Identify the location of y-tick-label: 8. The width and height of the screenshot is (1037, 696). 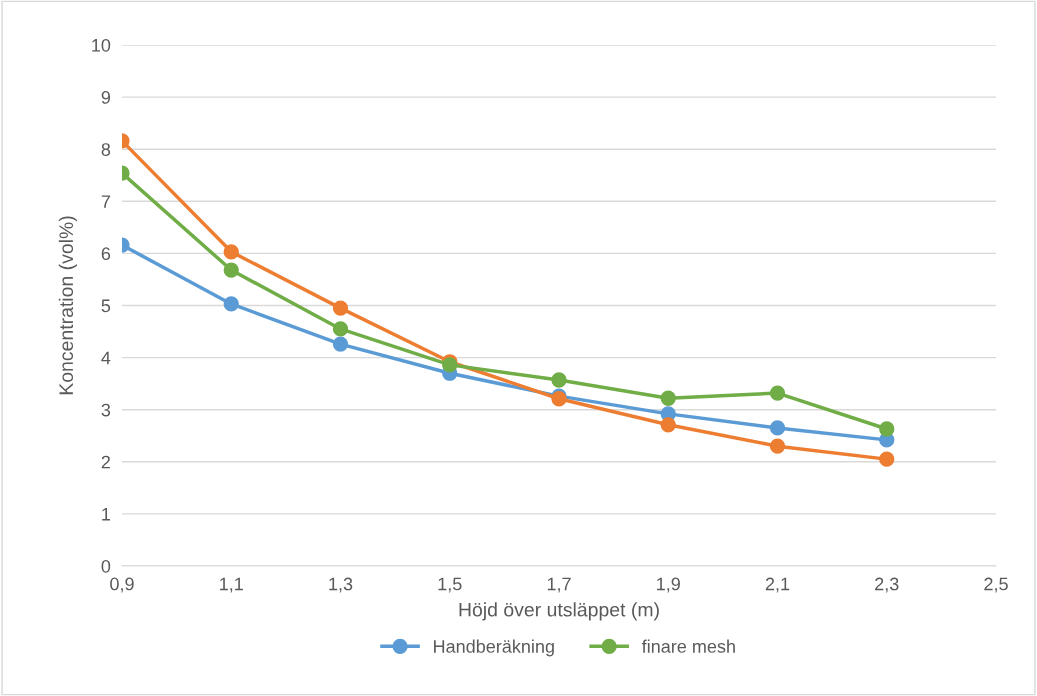
(106, 149).